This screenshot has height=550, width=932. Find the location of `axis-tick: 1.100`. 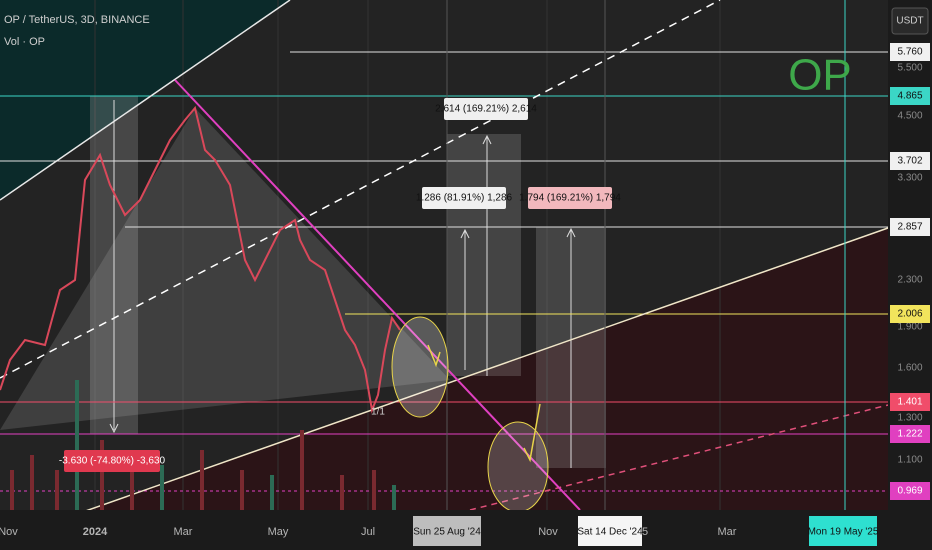

axis-tick: 1.100 is located at coordinates (909, 460).